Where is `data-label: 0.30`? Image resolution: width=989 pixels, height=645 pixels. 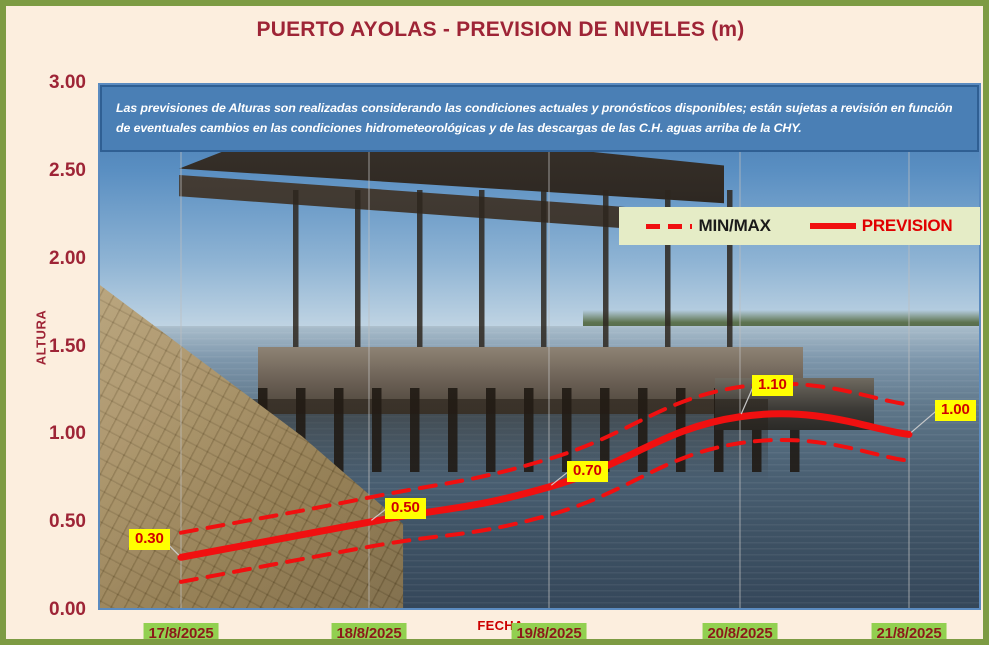
data-label: 0.30 is located at coordinates (149, 540).